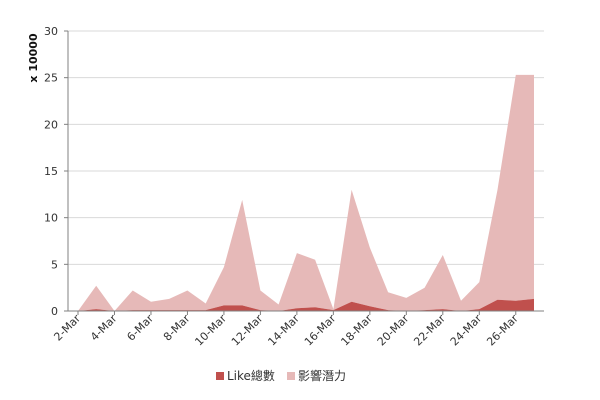  What do you see at coordinates (104, 328) in the screenshot?
I see `x-tick-label: 4-Mar` at bounding box center [104, 328].